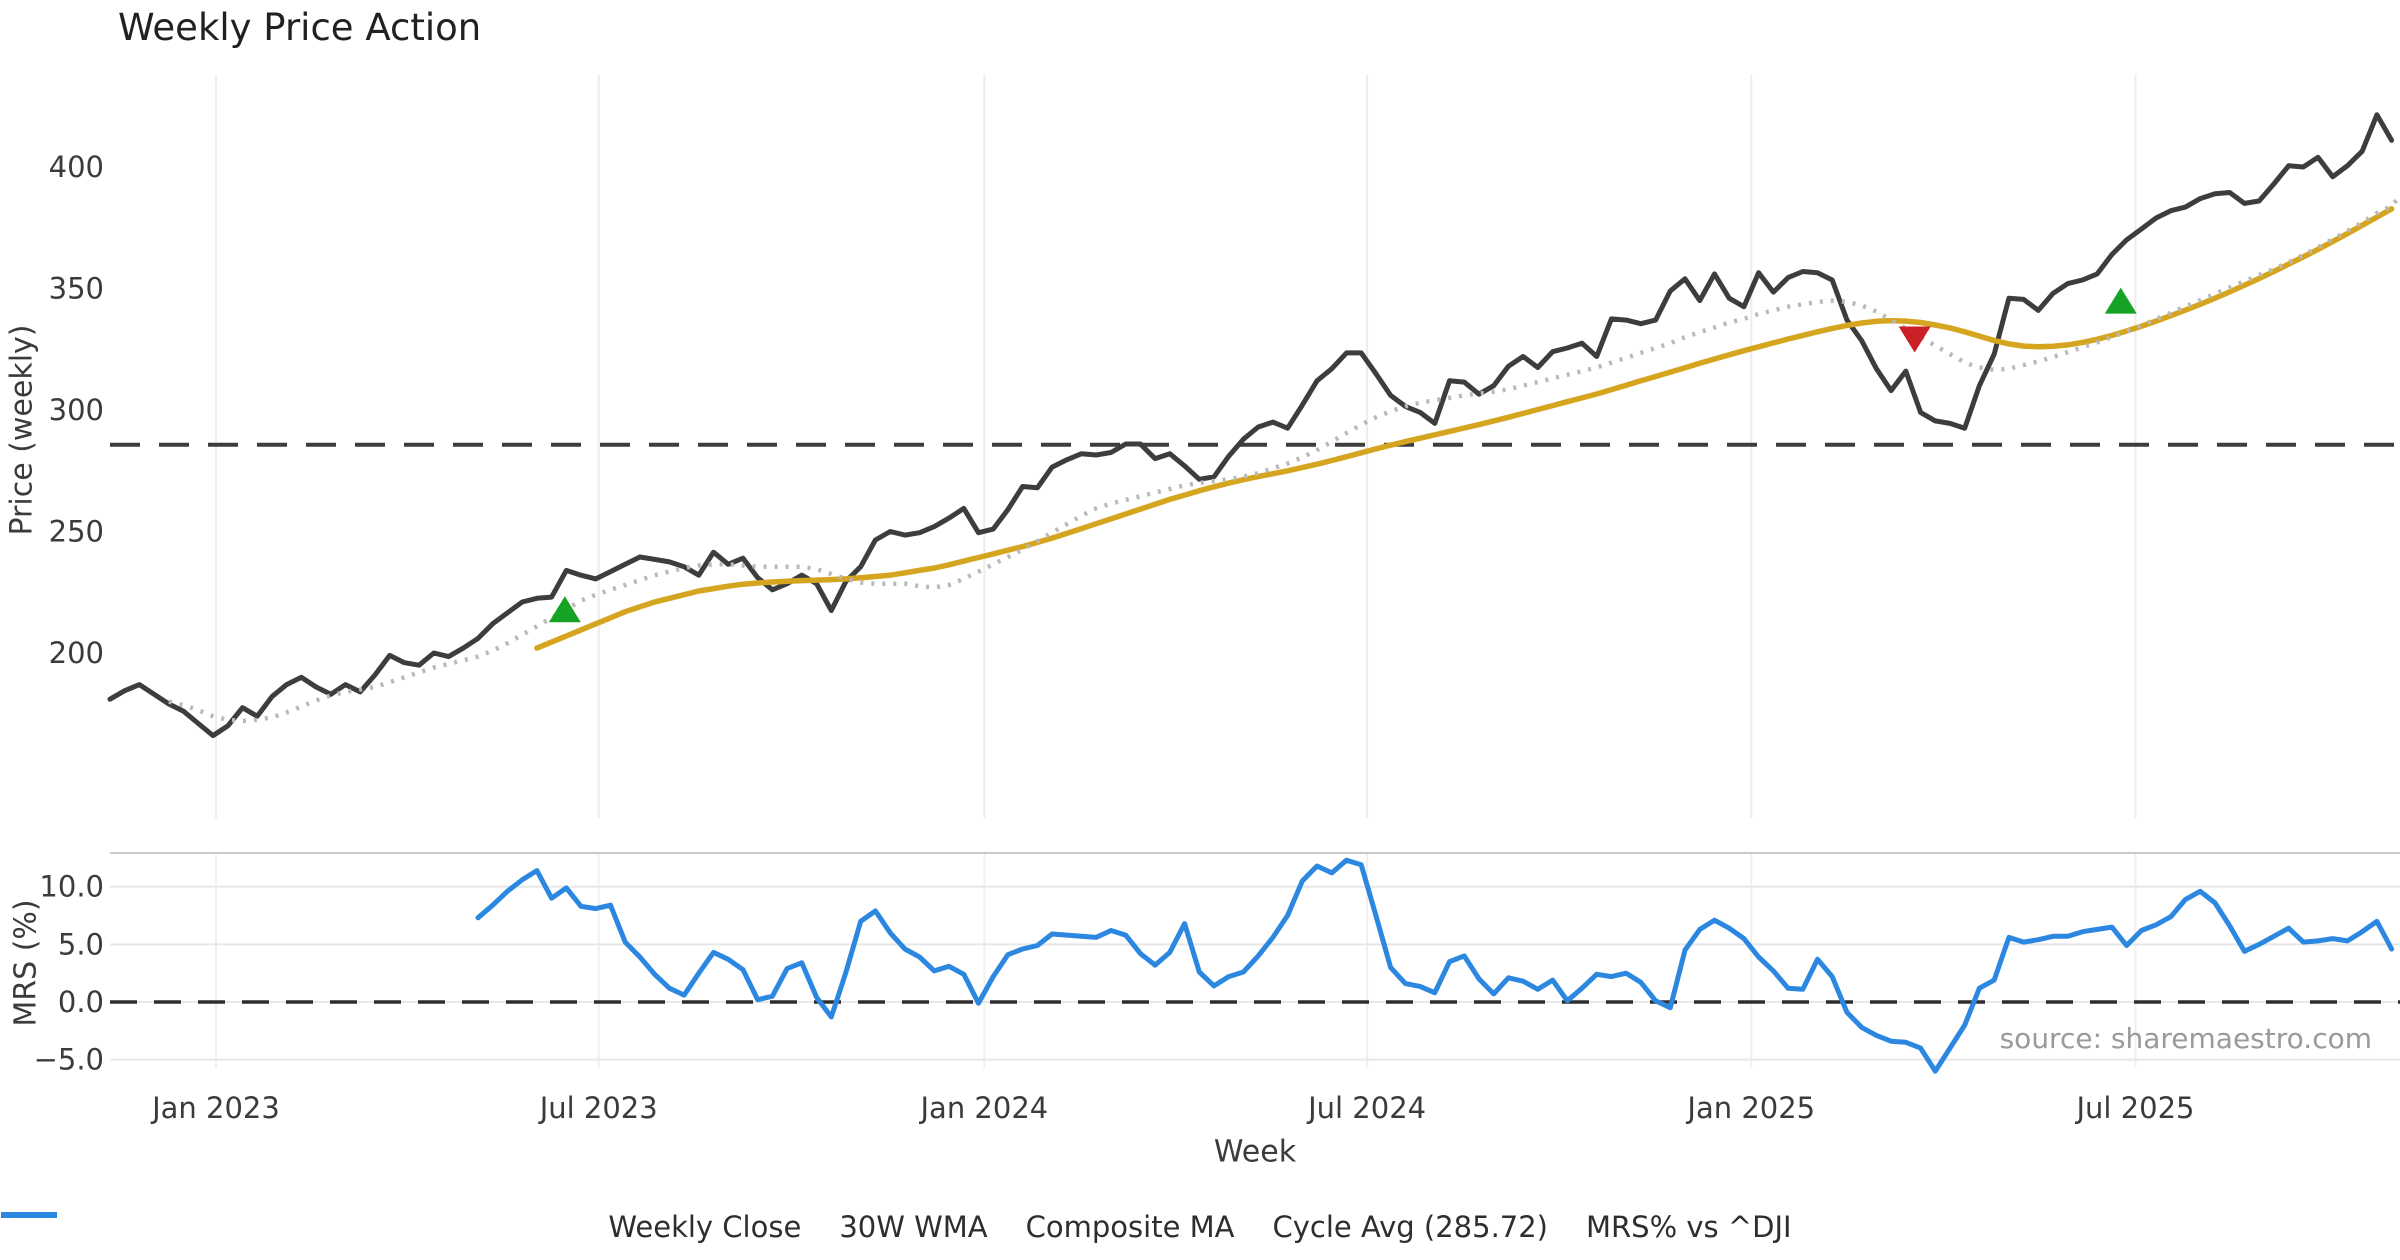 The image size is (2400, 1260). Describe the element at coordinates (1130, 1227) in the screenshot. I see `legend-label: Composite MA` at that location.